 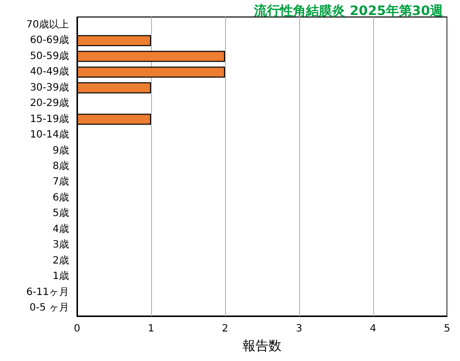 What do you see at coordinates (60, 228) in the screenshot?
I see `y-tick-label: 4歳` at bounding box center [60, 228].